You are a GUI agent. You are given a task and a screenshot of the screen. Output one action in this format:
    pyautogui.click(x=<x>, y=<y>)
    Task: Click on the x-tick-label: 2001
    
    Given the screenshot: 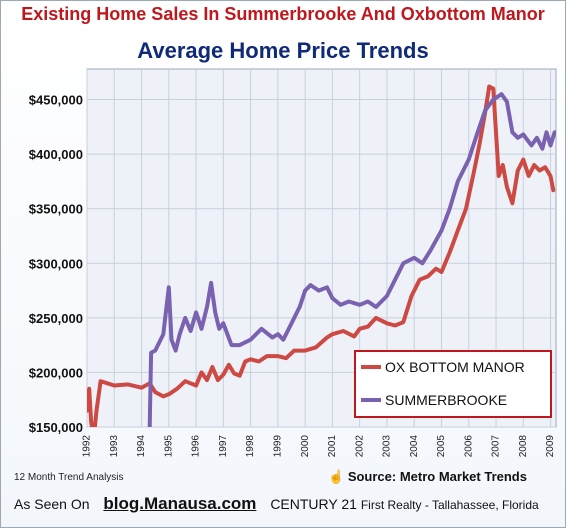 What is the action you would take?
    pyautogui.click(x=332, y=446)
    